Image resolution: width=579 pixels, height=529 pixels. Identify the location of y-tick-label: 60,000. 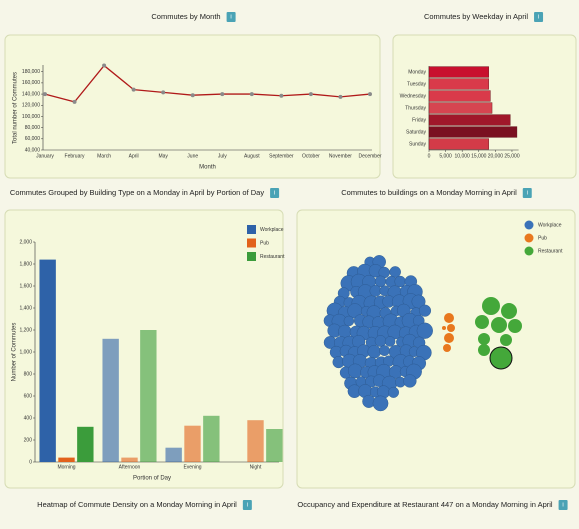
(33, 139).